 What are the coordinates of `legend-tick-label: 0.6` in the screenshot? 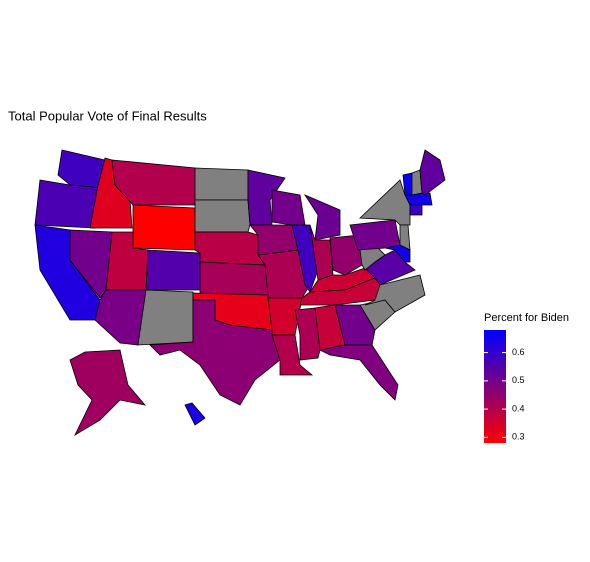 It's located at (518, 352).